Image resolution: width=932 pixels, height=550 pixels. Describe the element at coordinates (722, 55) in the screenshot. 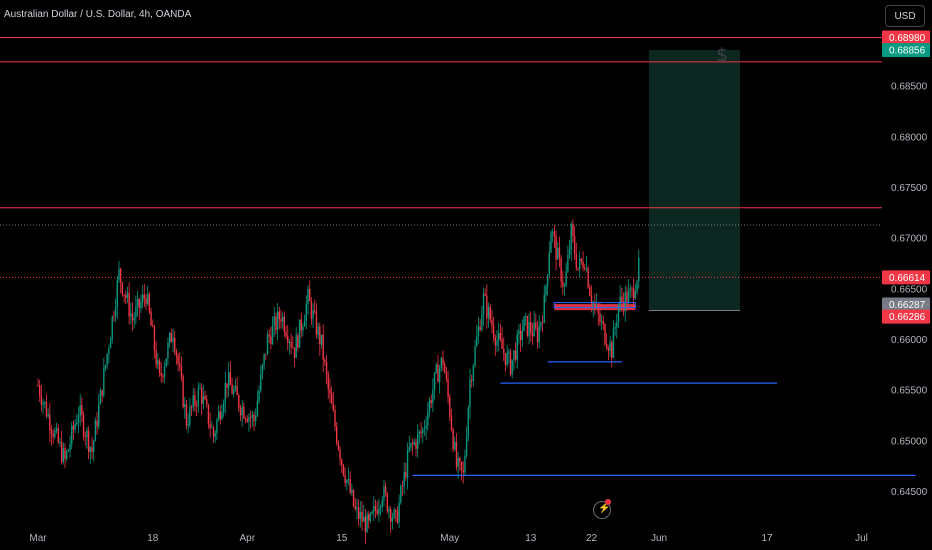

I see `dollar-icon: $` at that location.